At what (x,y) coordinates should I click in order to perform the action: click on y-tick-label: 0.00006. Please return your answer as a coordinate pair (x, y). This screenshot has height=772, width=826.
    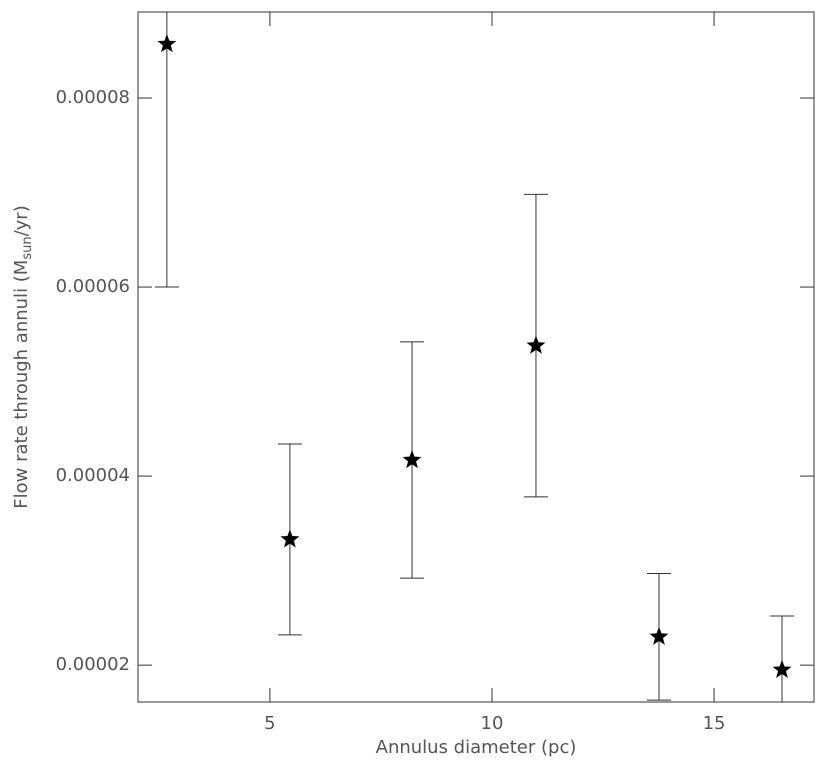
    Looking at the image, I should click on (93, 286).